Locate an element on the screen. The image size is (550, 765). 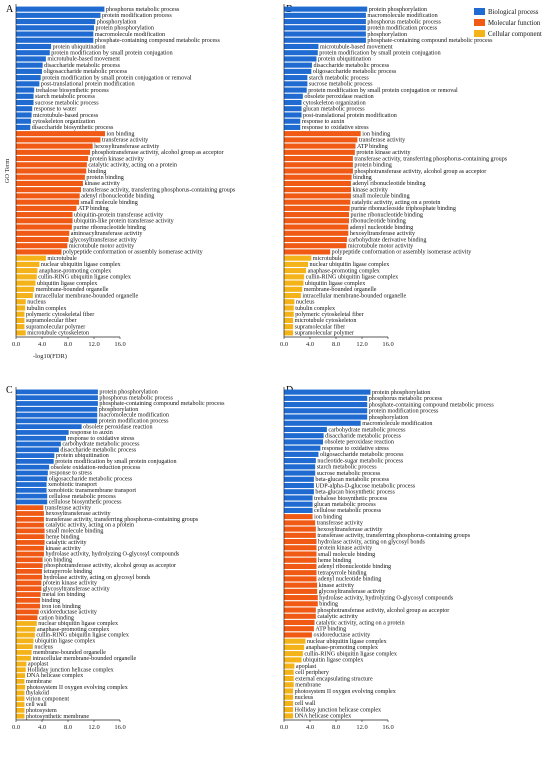
bar-label: phosphorus metabolic process is located at coordinates (404, 22).